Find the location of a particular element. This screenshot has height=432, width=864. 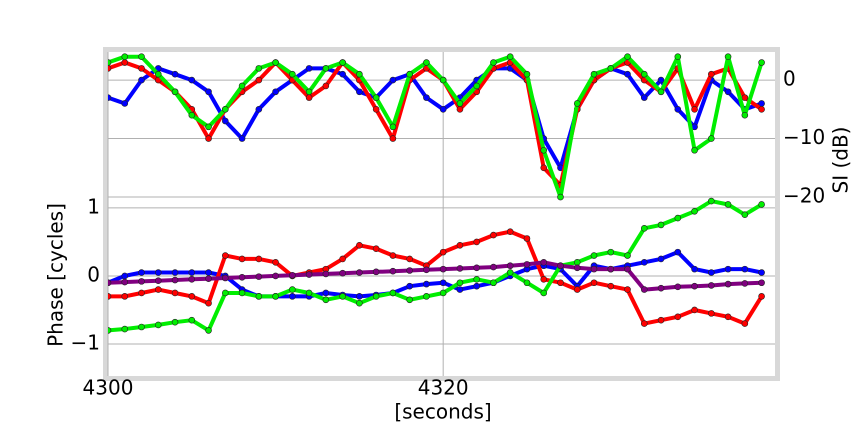

y2-tick-label: −10 is located at coordinates (804, 137).